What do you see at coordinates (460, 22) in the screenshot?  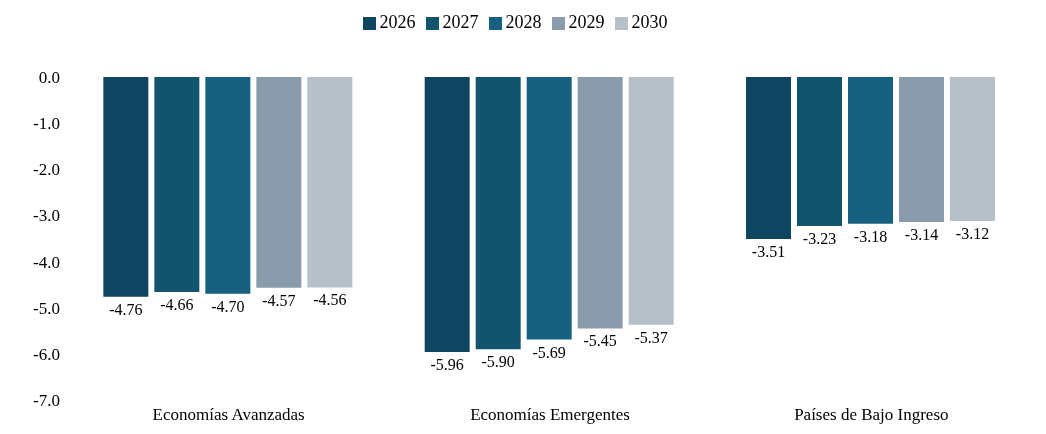 I see `legend-label: 2027` at bounding box center [460, 22].